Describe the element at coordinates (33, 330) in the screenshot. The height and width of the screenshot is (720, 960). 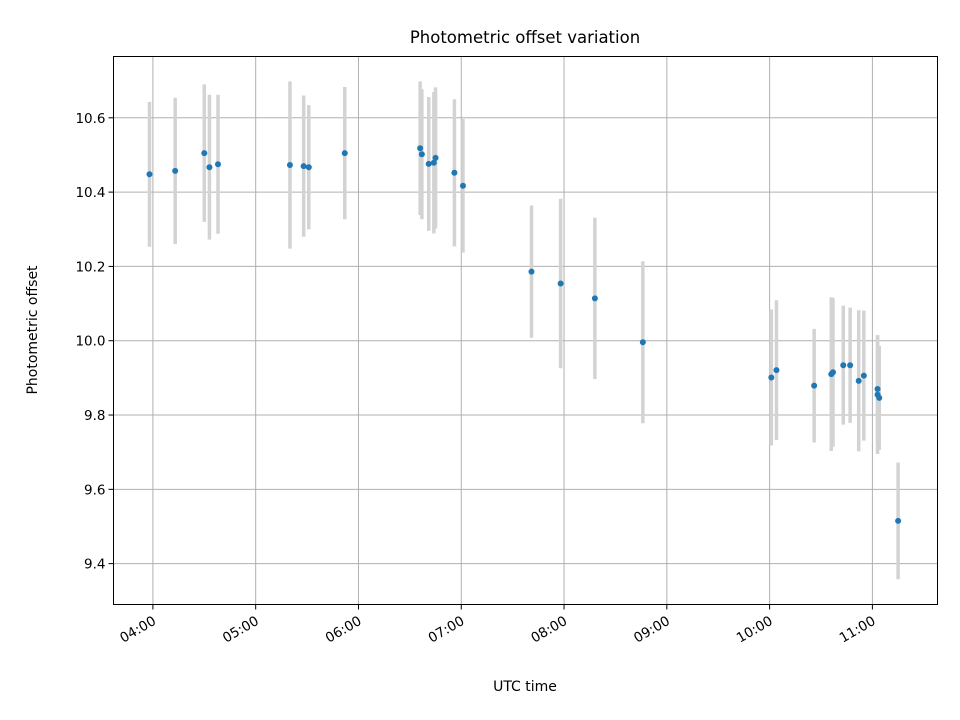
I see `y-axis-label: Photometric offset` at that location.